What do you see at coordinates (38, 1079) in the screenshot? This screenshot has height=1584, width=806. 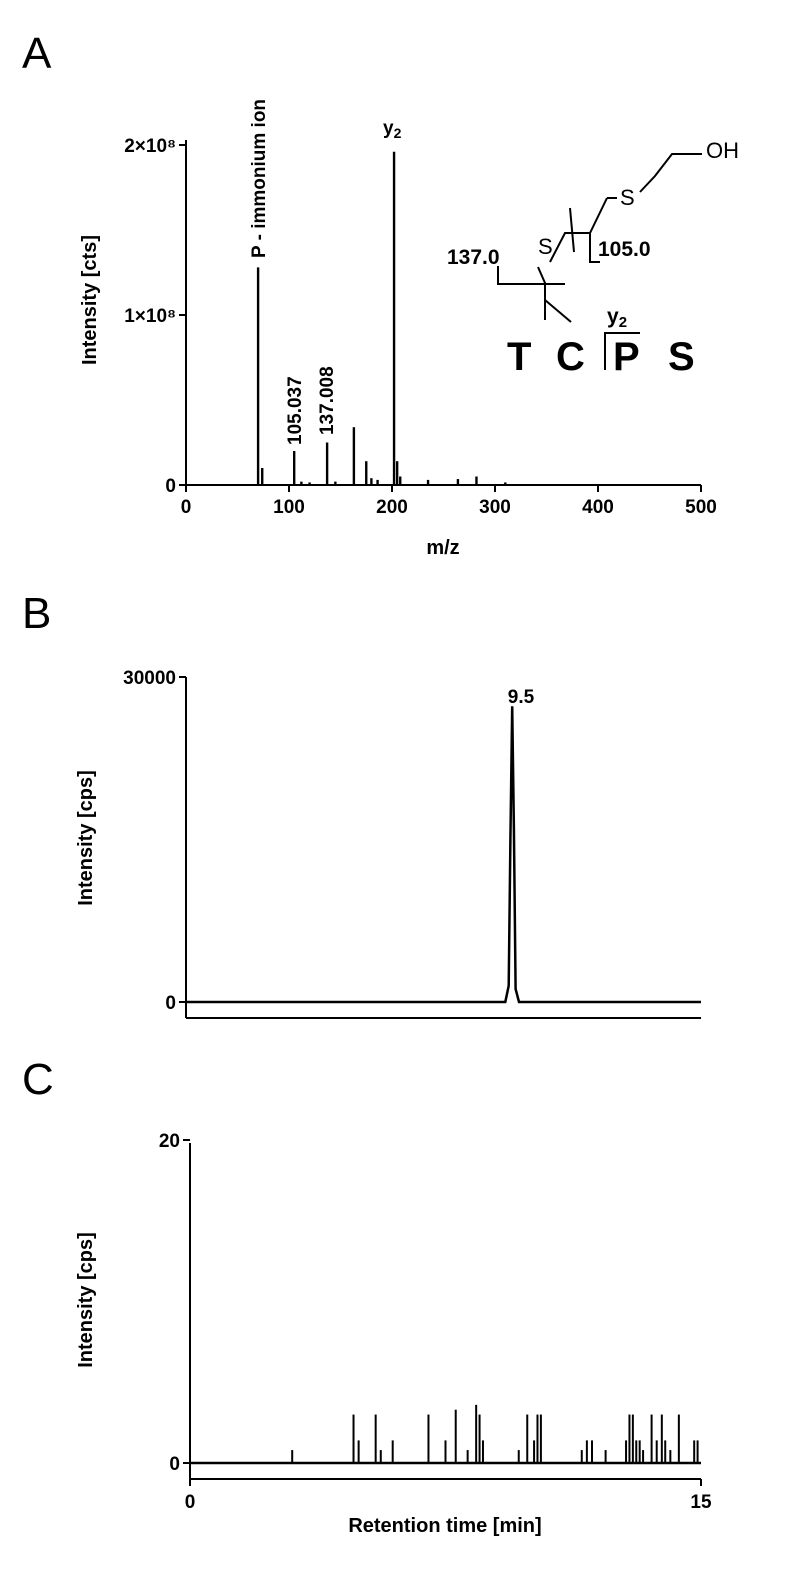 I see `panel-letter-c: C` at bounding box center [38, 1079].